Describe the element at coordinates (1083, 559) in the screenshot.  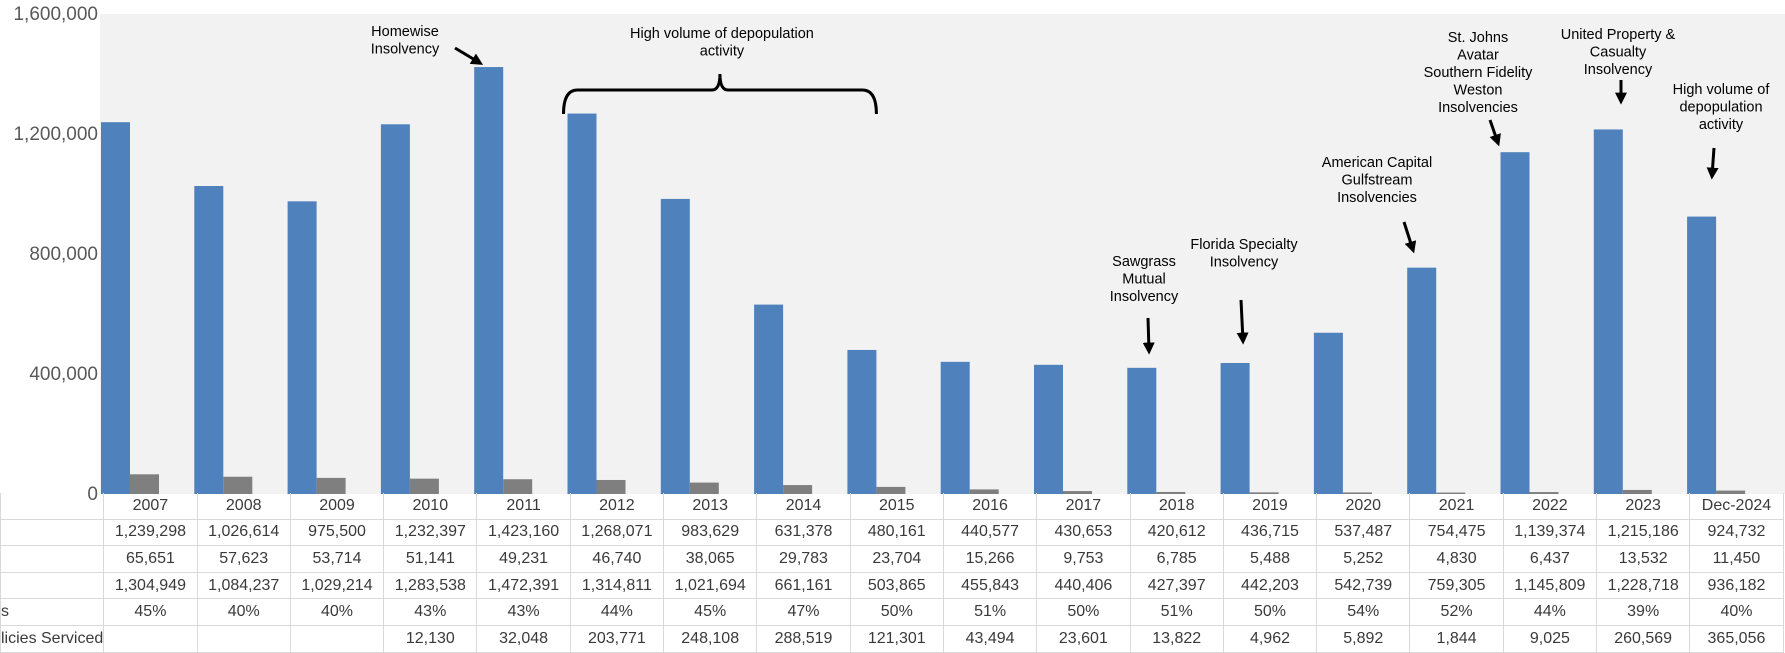
I see `table-cell: 9,753` at that location.